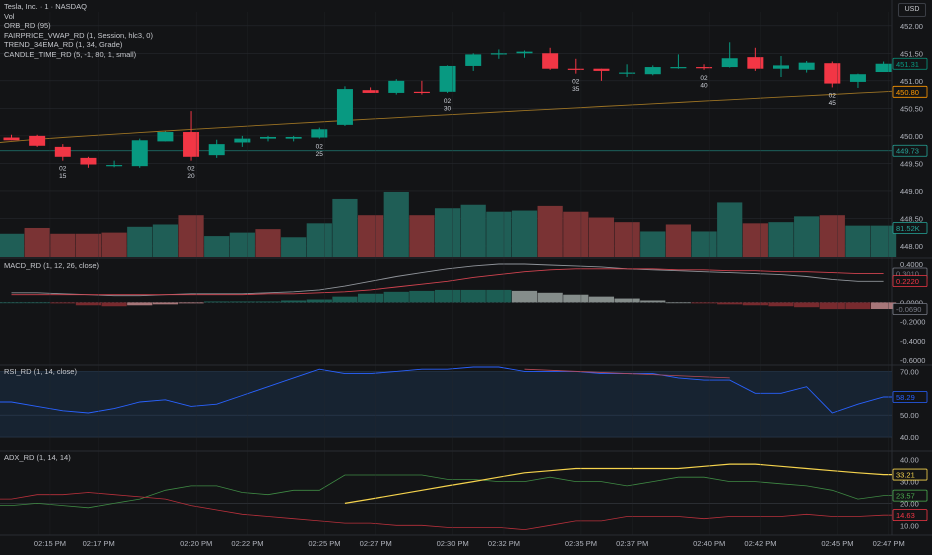 This screenshot has width=932, height=555. What do you see at coordinates (453, 543) in the screenshot?
I see `time-axis-label: 02:30 PM` at bounding box center [453, 543].